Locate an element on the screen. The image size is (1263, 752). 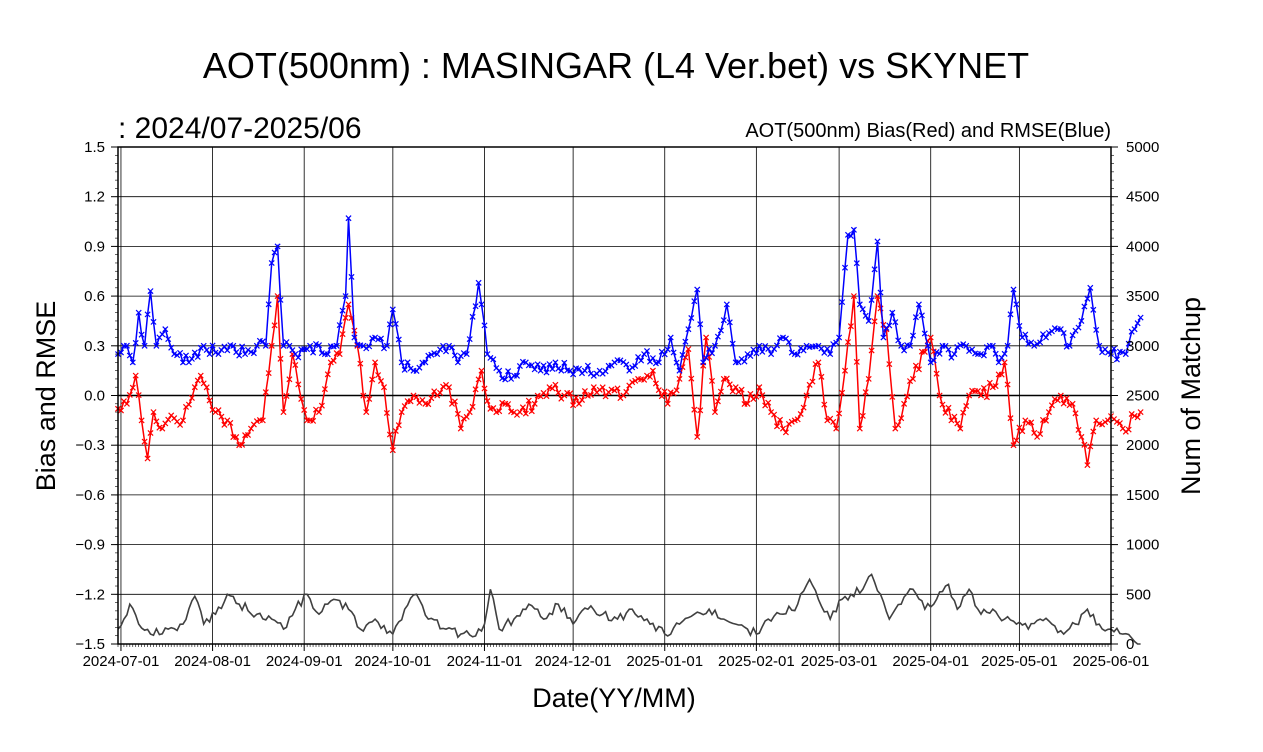
x-tick-label: 2024-12-01 is located at coordinates (573, 661).